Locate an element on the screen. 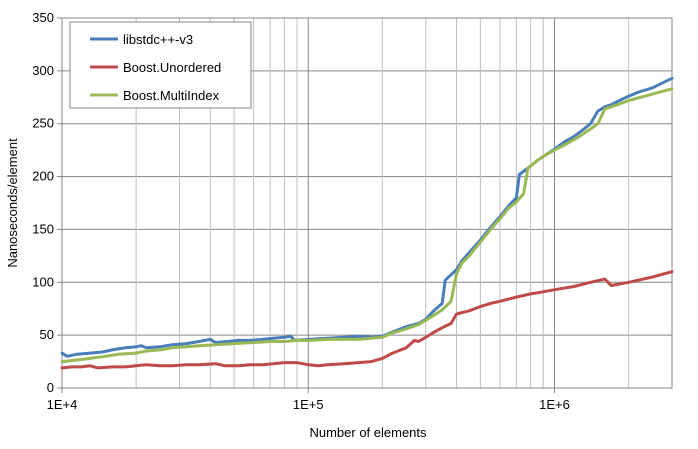 The width and height of the screenshot is (698, 449). legend-label-boost-unordered: Boost.Unordered is located at coordinates (172, 67).